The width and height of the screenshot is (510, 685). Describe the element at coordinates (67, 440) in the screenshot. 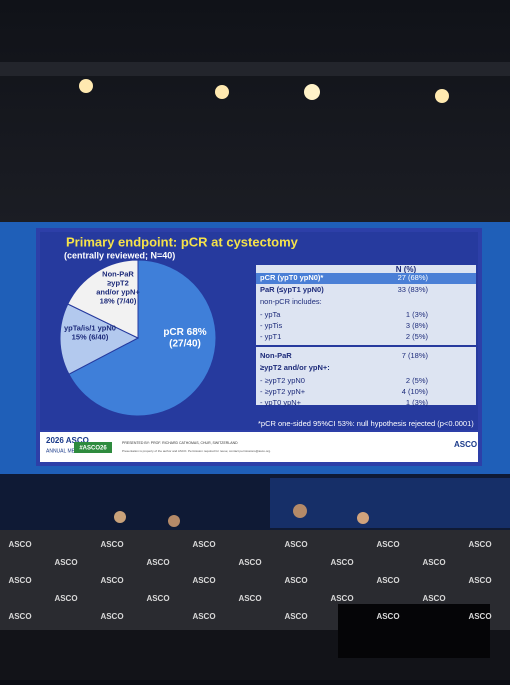

I see `meeting-year: 2026 ASCO` at that location.